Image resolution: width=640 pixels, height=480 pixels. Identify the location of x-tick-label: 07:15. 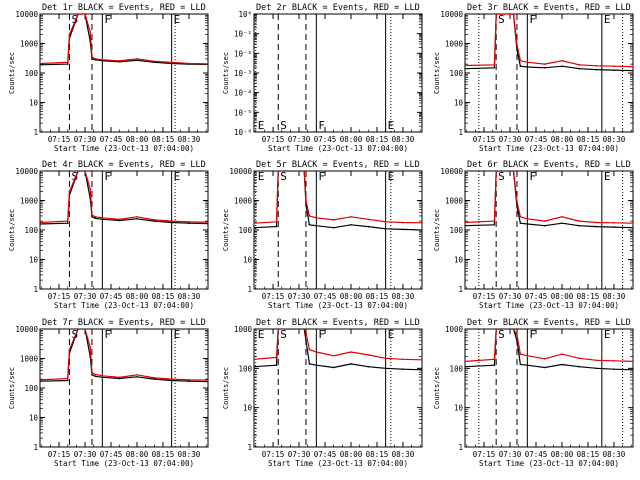
(273, 139).